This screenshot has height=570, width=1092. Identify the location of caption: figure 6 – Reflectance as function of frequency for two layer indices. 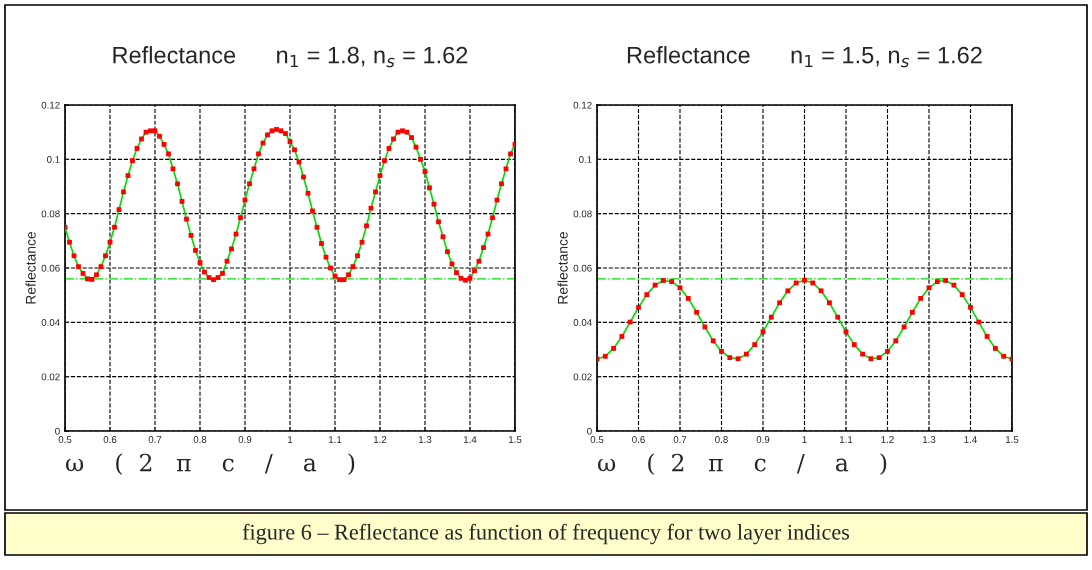
(546, 534).